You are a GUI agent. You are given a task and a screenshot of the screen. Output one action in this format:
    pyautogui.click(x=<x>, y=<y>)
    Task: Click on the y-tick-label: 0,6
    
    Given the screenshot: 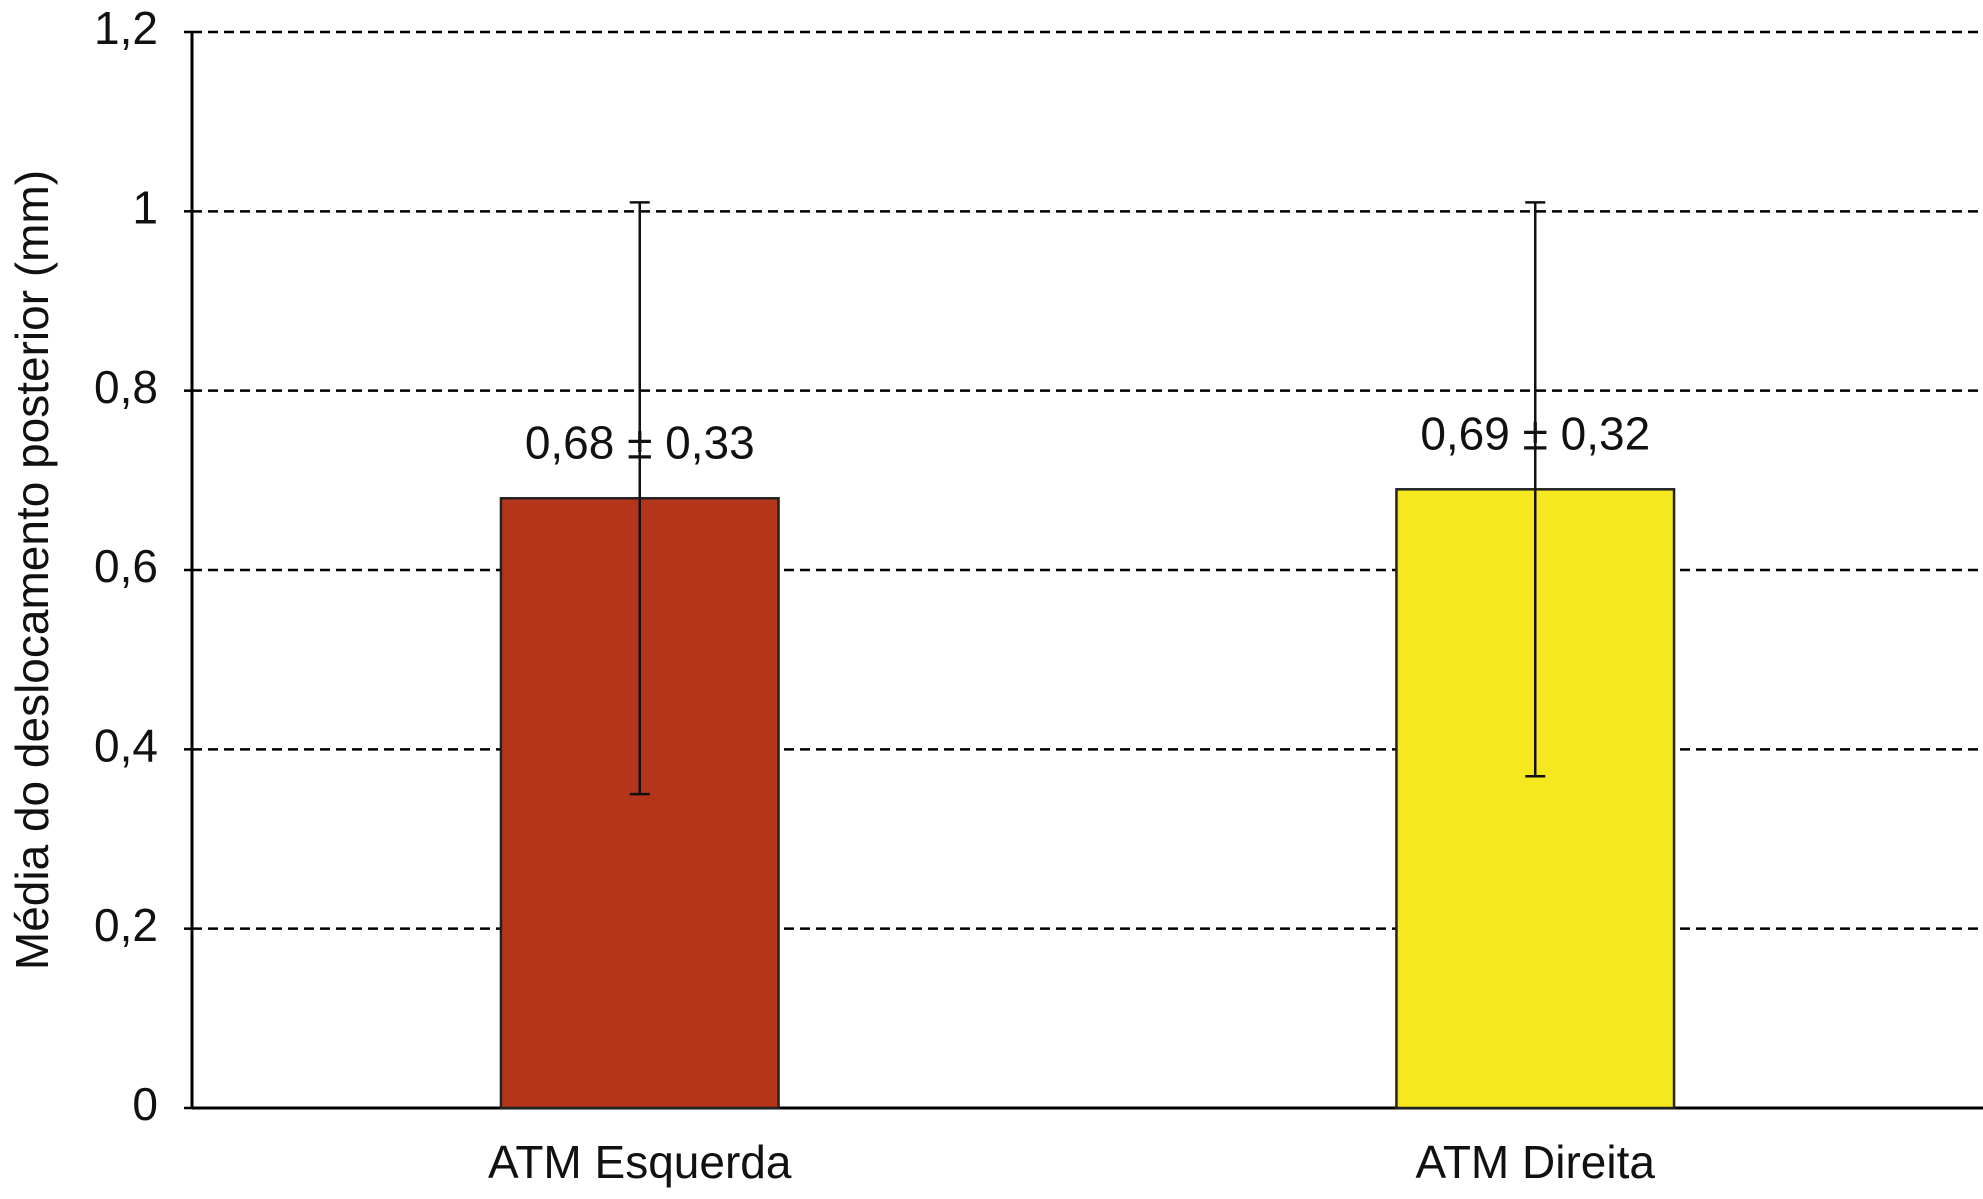 What is the action you would take?
    pyautogui.click(x=126, y=566)
    